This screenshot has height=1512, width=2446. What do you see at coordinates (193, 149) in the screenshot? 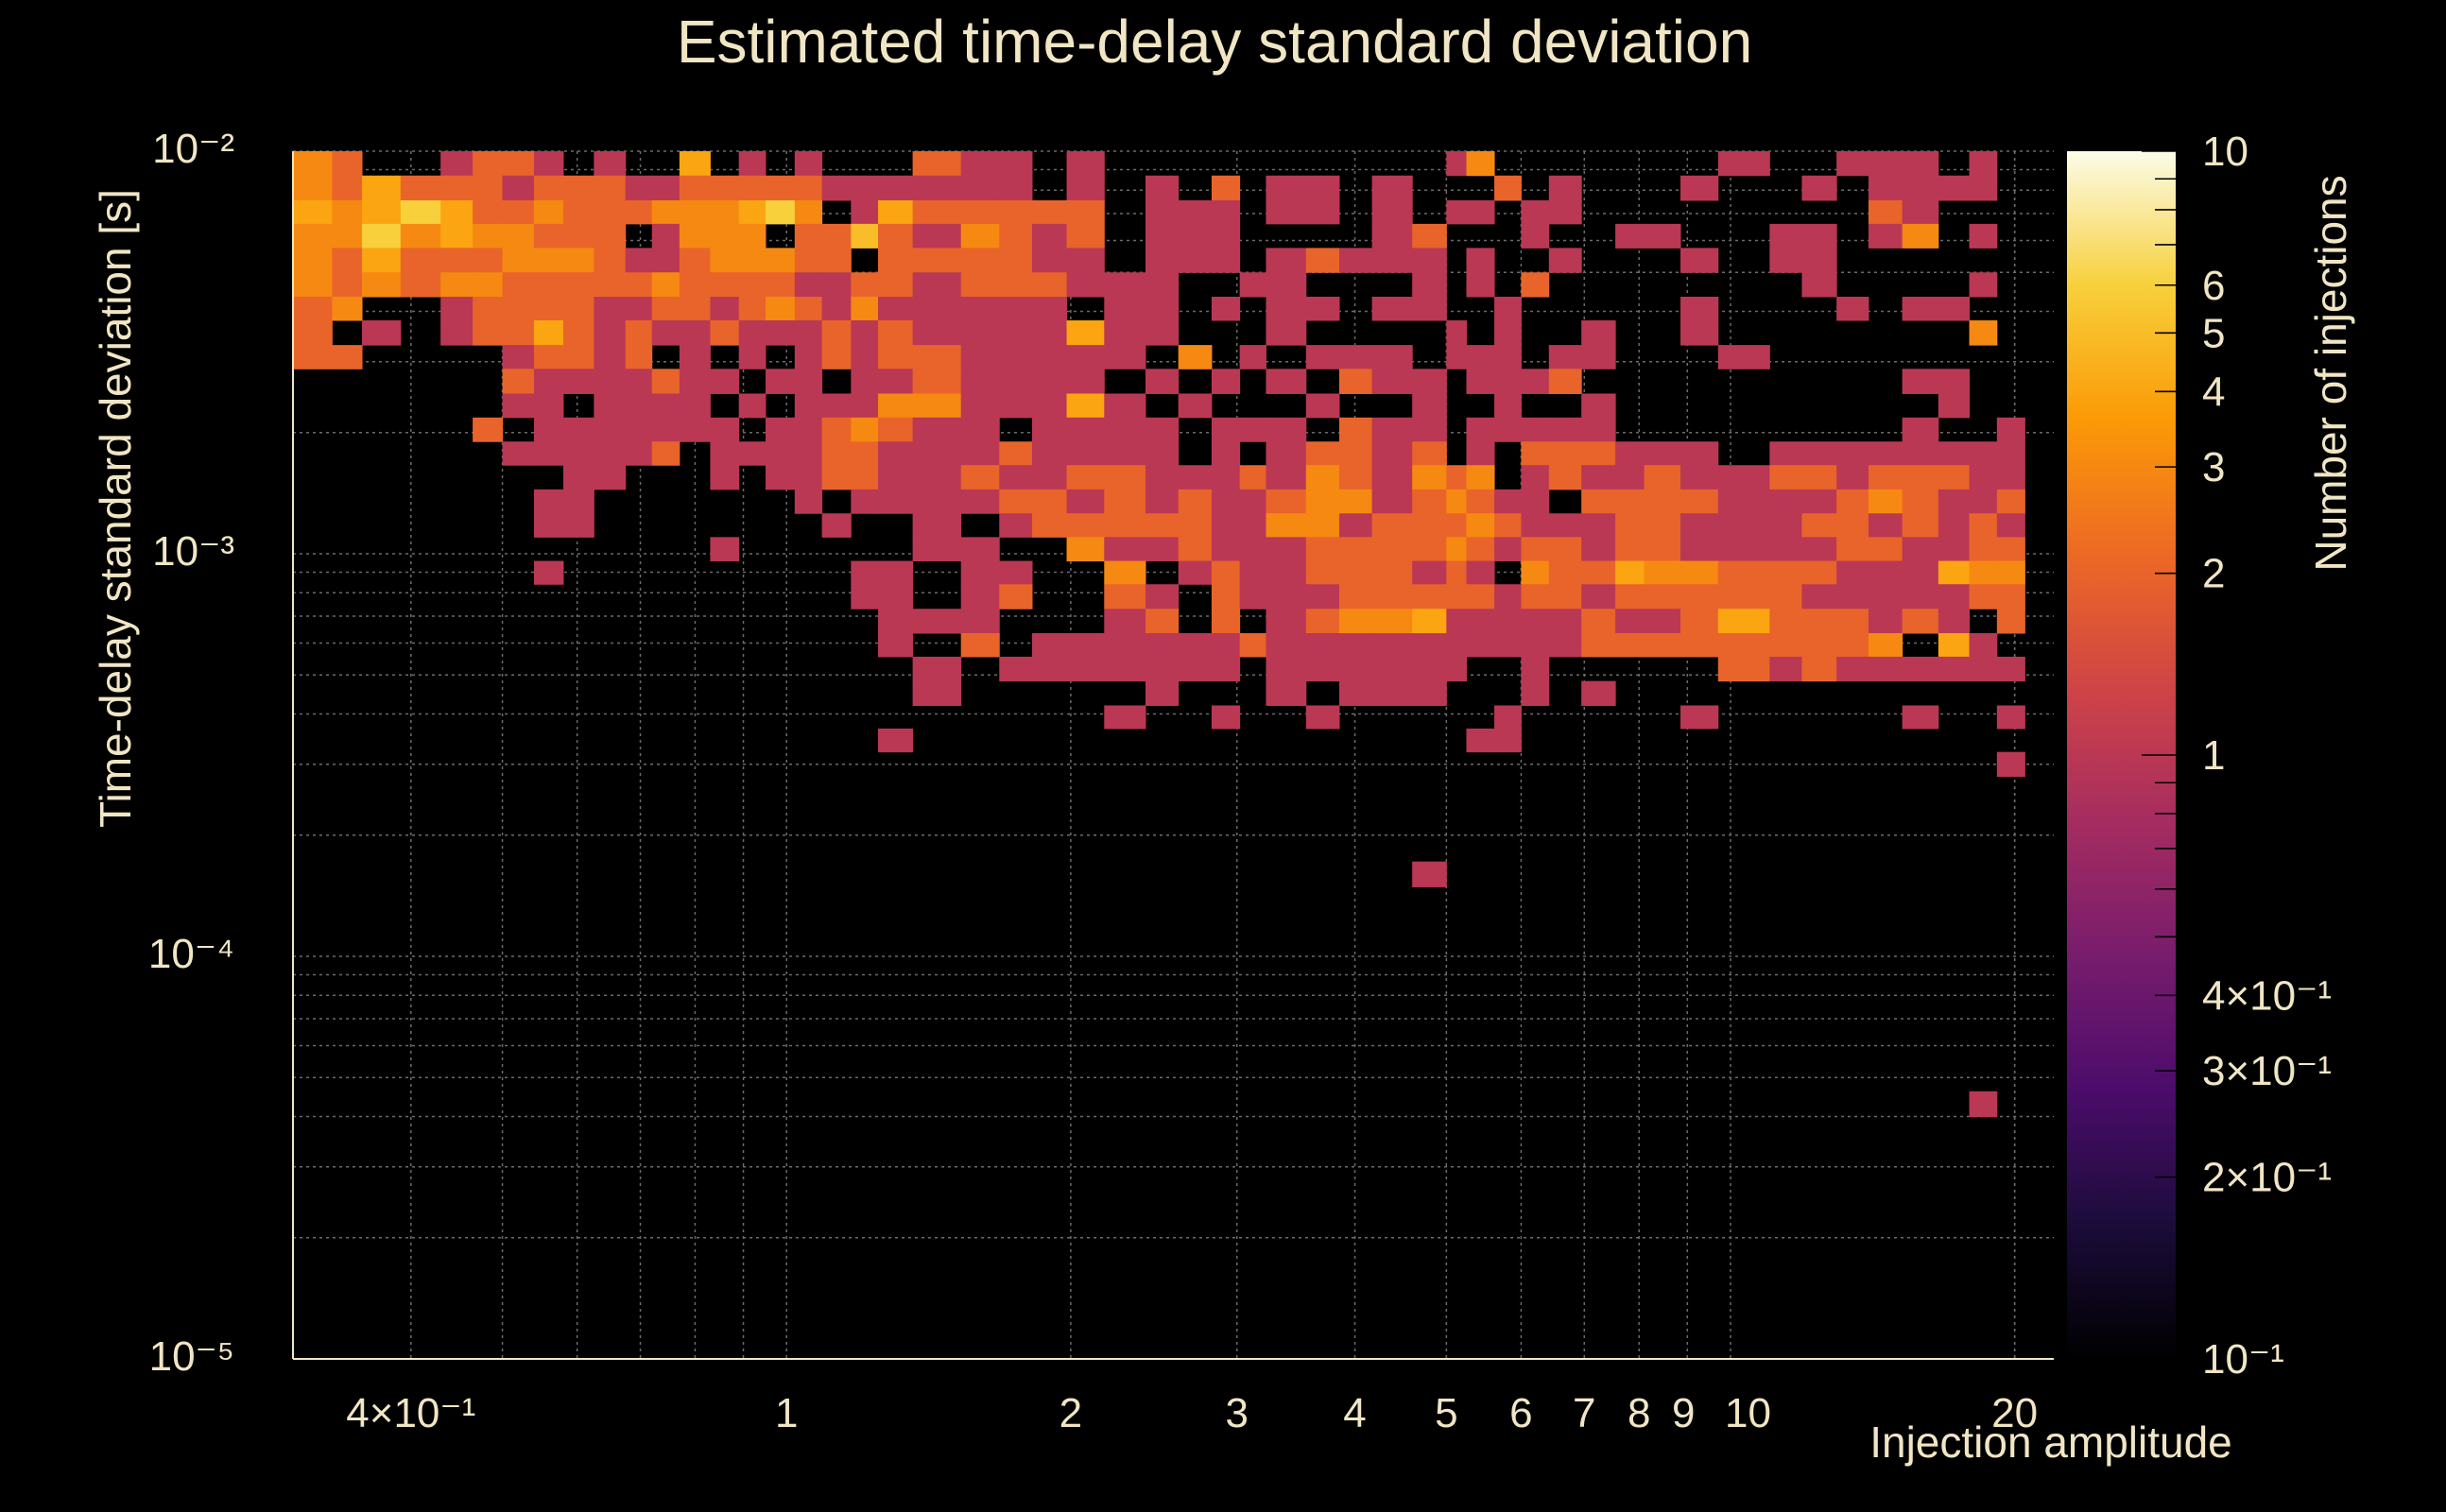
I see `y-tick-label: 10⁻²` at bounding box center [193, 149].